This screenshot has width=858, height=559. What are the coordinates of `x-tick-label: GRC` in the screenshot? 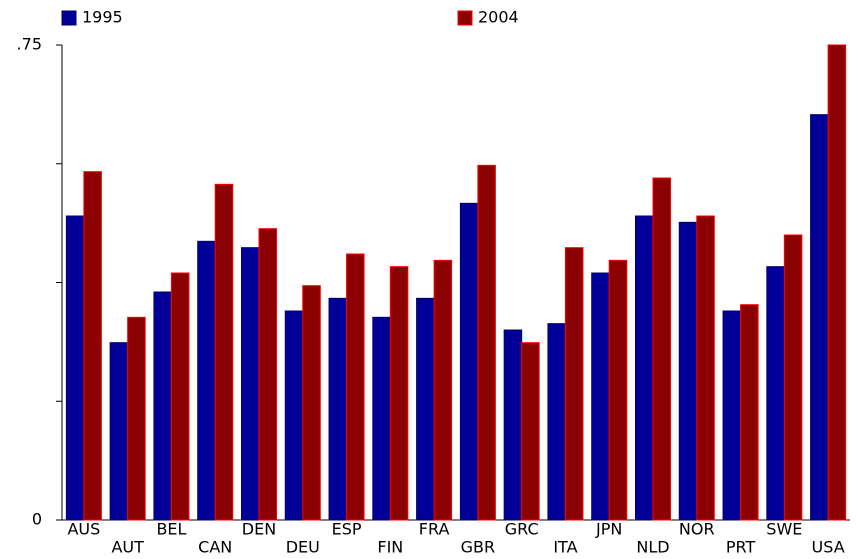 It's located at (522, 529).